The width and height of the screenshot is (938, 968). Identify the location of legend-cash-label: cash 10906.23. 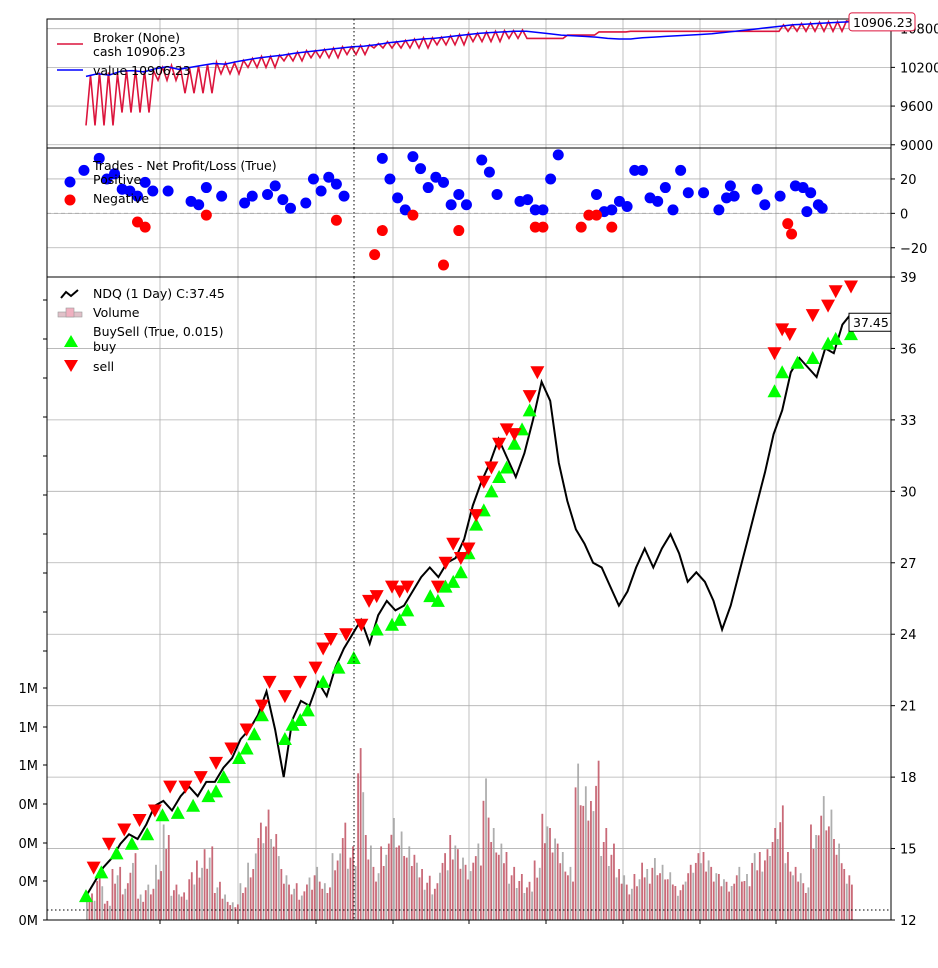
(139, 51).